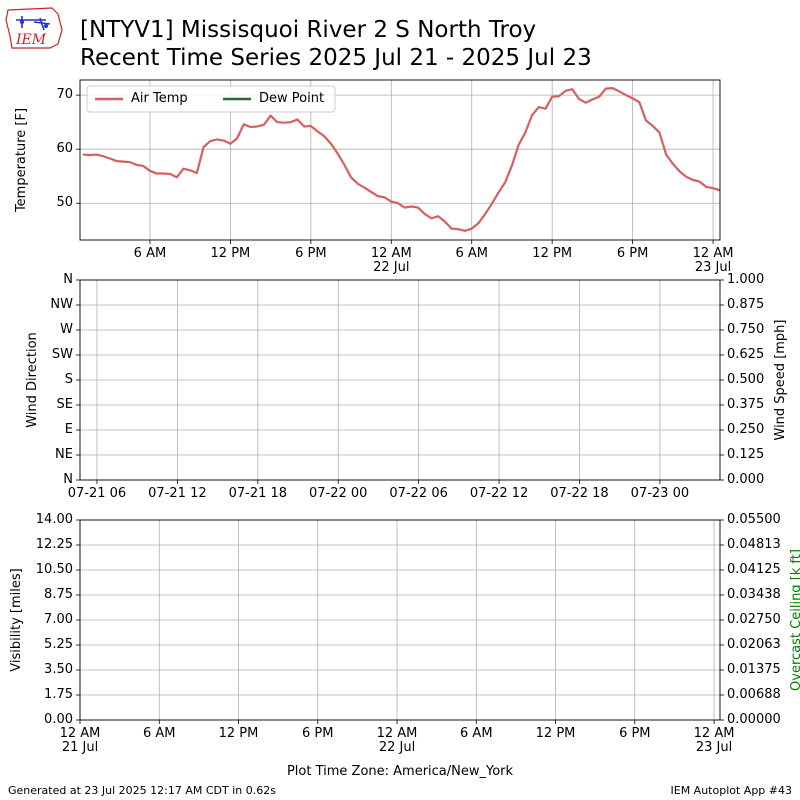  I want to click on y-axis-label: Visibility [miles], so click(16, 620).